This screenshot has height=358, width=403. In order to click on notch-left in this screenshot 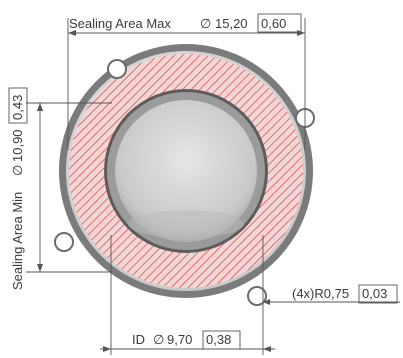, I will do `click(64, 242)`.